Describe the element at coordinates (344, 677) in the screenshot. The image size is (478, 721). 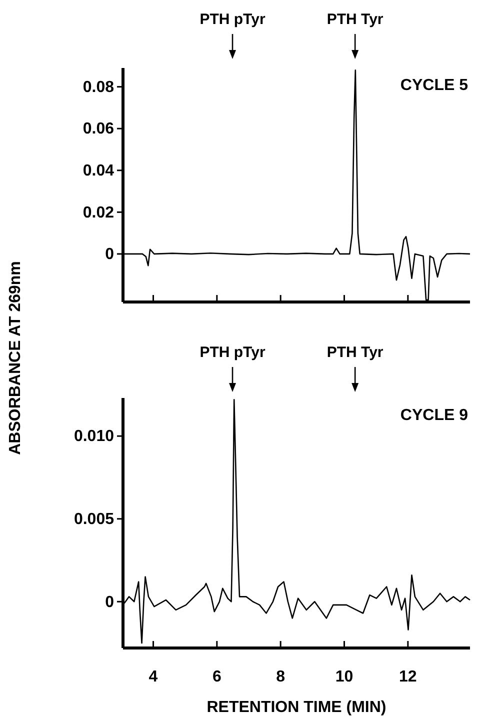
I see `x-tick-label: 10` at that location.